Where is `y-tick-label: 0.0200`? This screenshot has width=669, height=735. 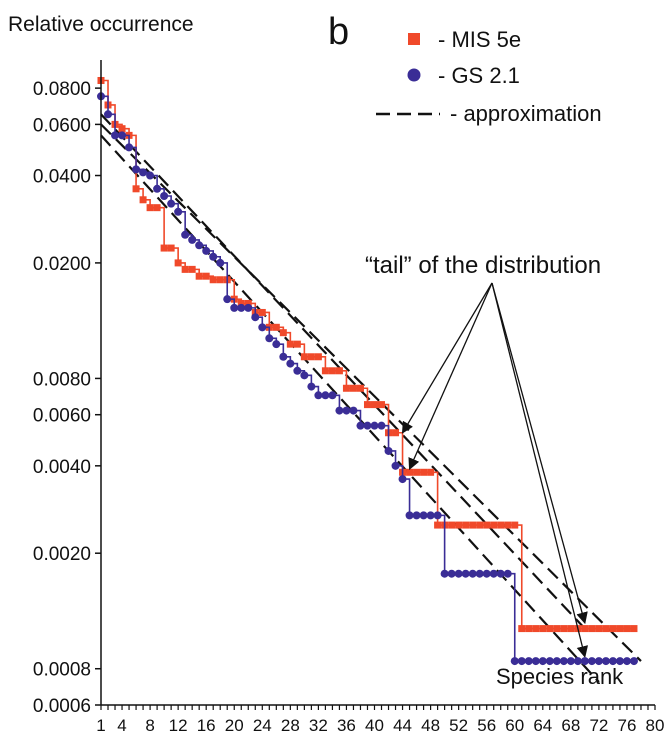
y-tick-label: 0.0200 is located at coordinates (62, 264).